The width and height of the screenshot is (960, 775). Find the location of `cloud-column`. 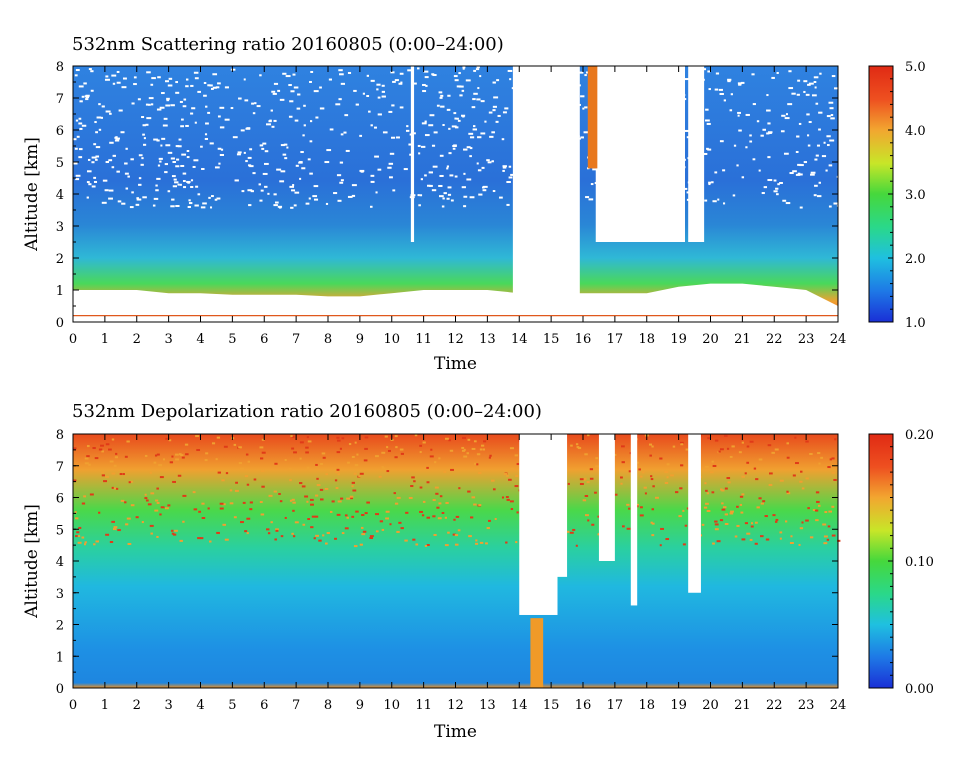

cloud-column is located at coordinates (592, 117).